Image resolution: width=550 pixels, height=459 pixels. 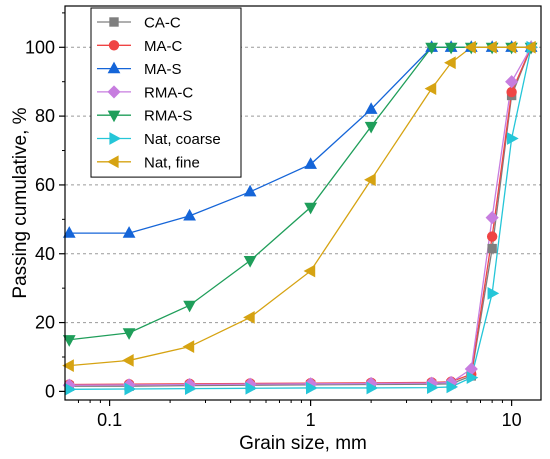 What do you see at coordinates (163, 69) in the screenshot?
I see `legend-label-ma-s: MA-S` at bounding box center [163, 69].